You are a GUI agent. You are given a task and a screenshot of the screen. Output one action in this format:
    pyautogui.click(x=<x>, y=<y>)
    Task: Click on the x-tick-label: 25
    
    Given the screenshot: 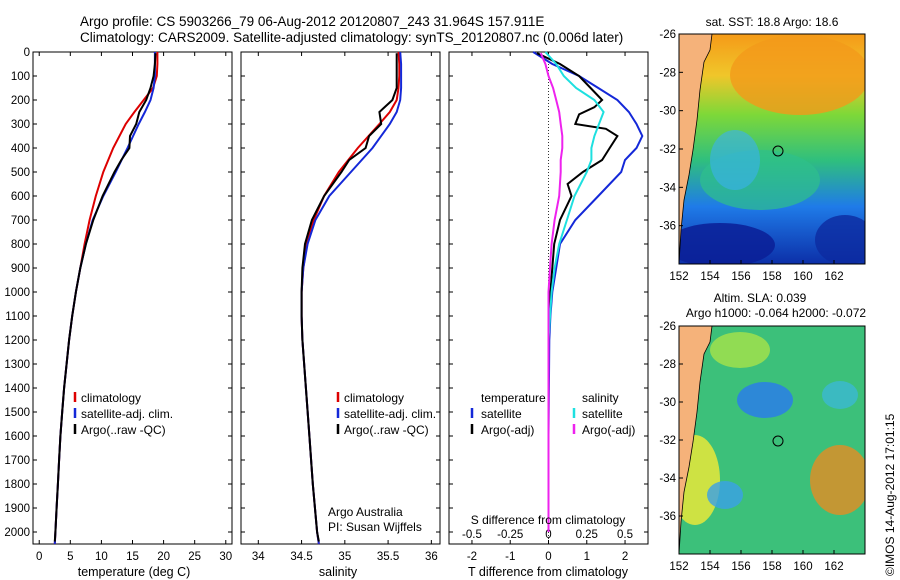 What is the action you would take?
    pyautogui.click(x=194, y=557)
    